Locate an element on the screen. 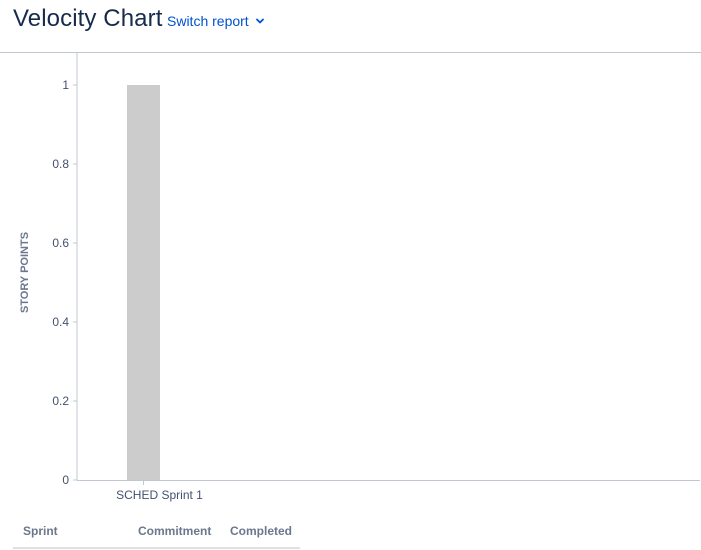  y-tick-label: 1 is located at coordinates (65, 85).